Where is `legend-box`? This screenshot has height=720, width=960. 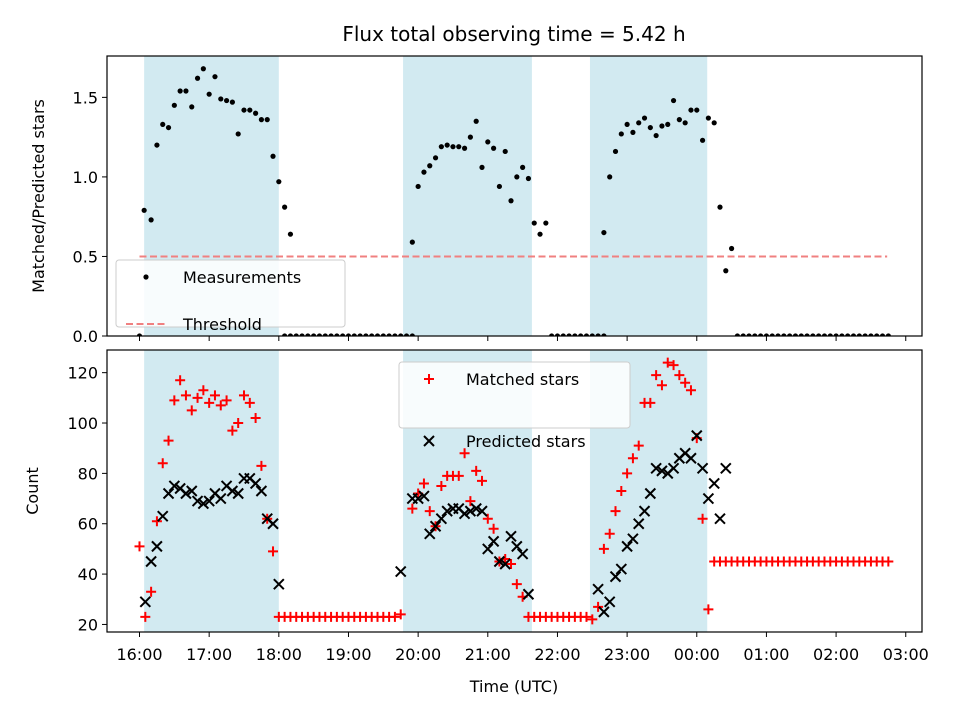
legend-box is located at coordinates (514, 395).